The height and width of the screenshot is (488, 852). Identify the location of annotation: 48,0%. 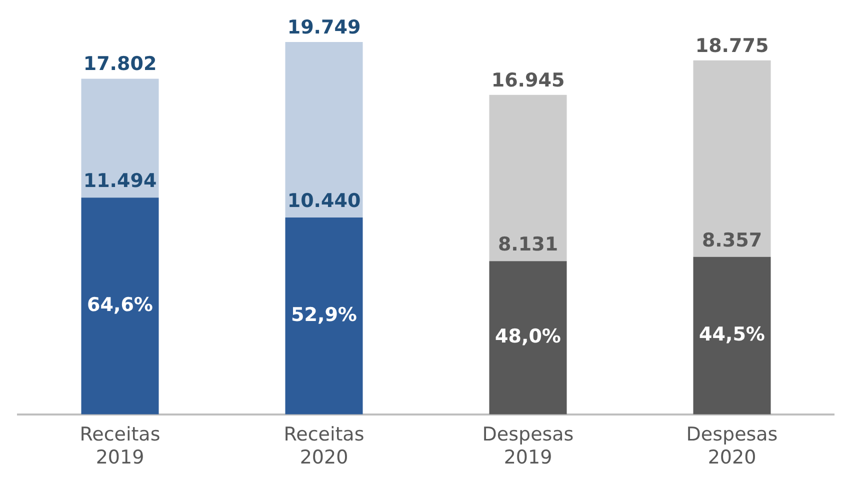
(528, 337).